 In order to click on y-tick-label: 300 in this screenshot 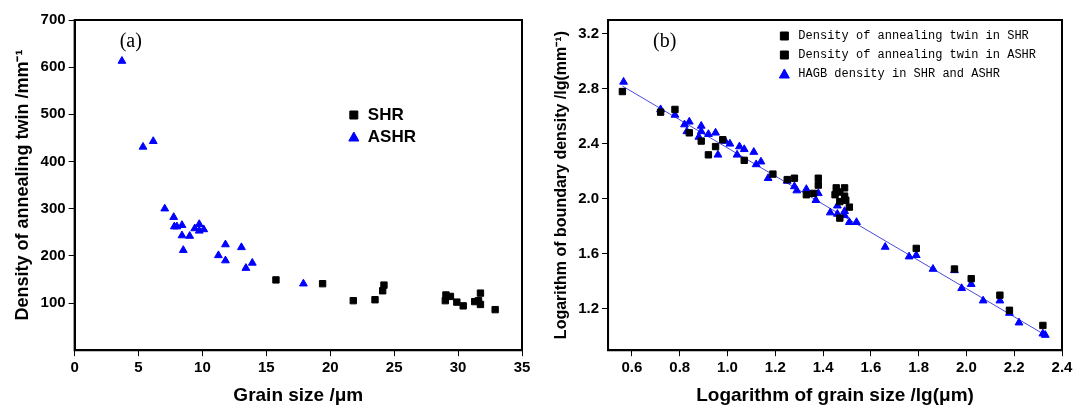, I will do `click(53, 207)`.